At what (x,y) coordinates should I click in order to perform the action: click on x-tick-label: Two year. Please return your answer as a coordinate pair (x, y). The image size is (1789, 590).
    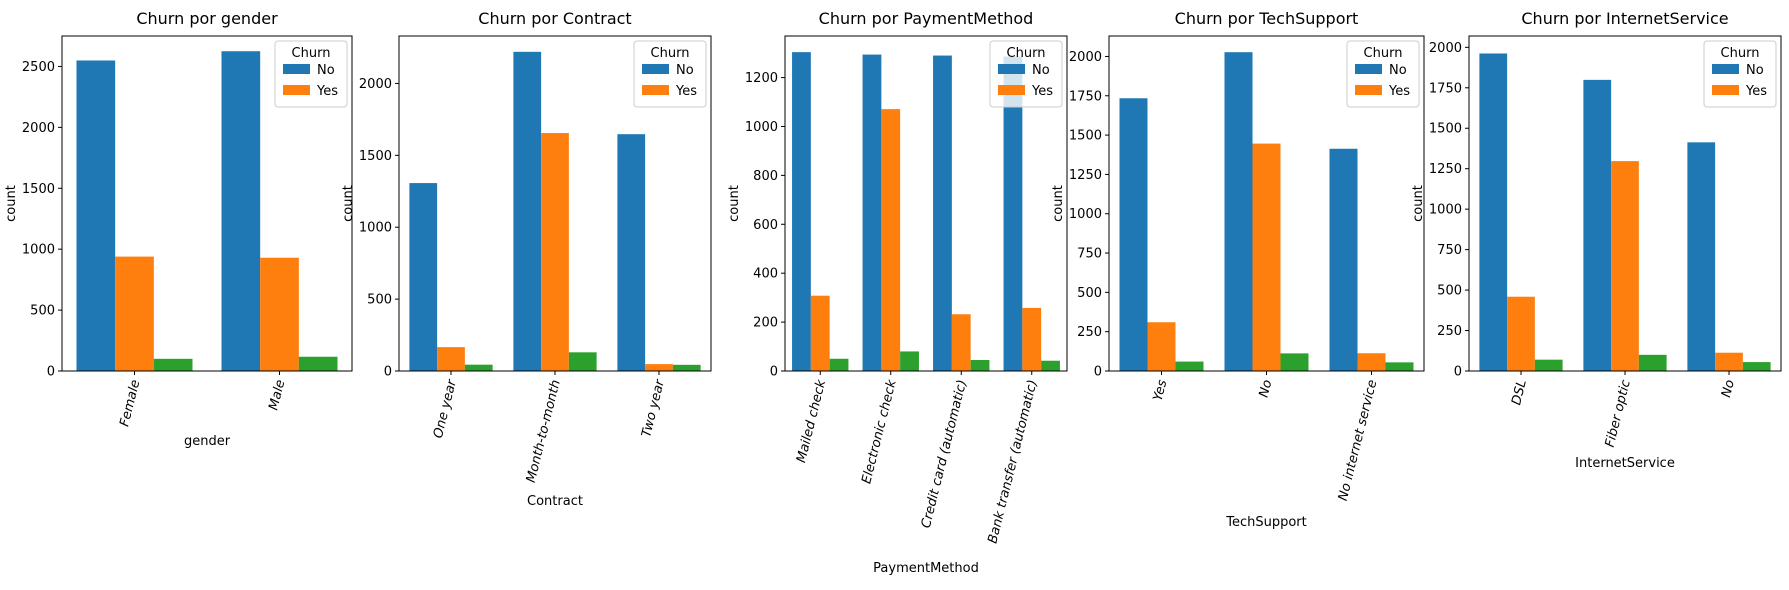
    Looking at the image, I should click on (653, 408).